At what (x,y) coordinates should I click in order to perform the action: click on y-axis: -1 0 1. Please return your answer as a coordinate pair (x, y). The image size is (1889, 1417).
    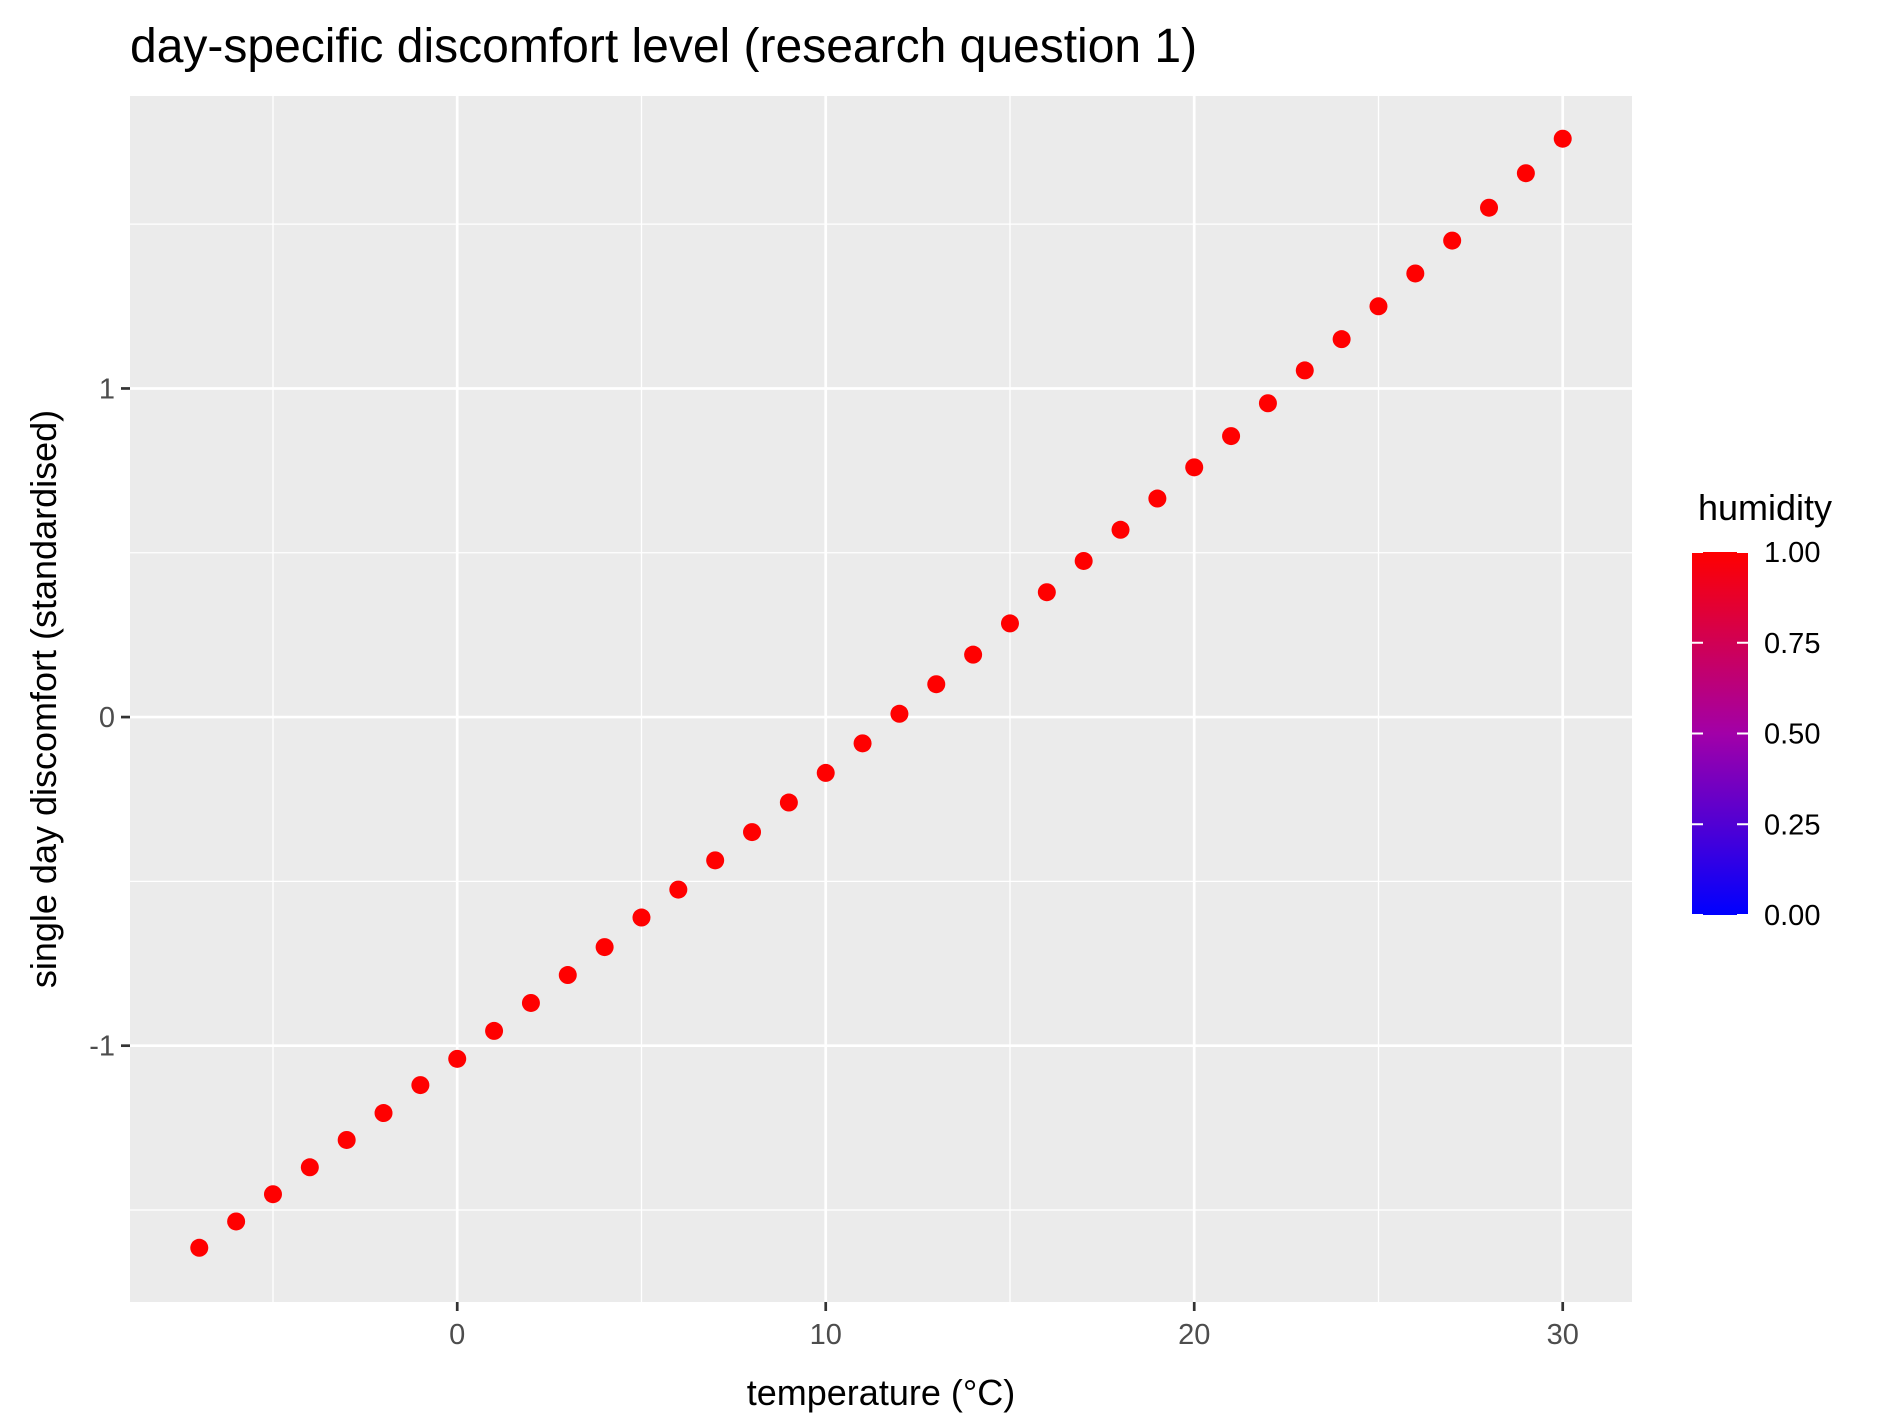
    Looking at the image, I should click on (109, 718).